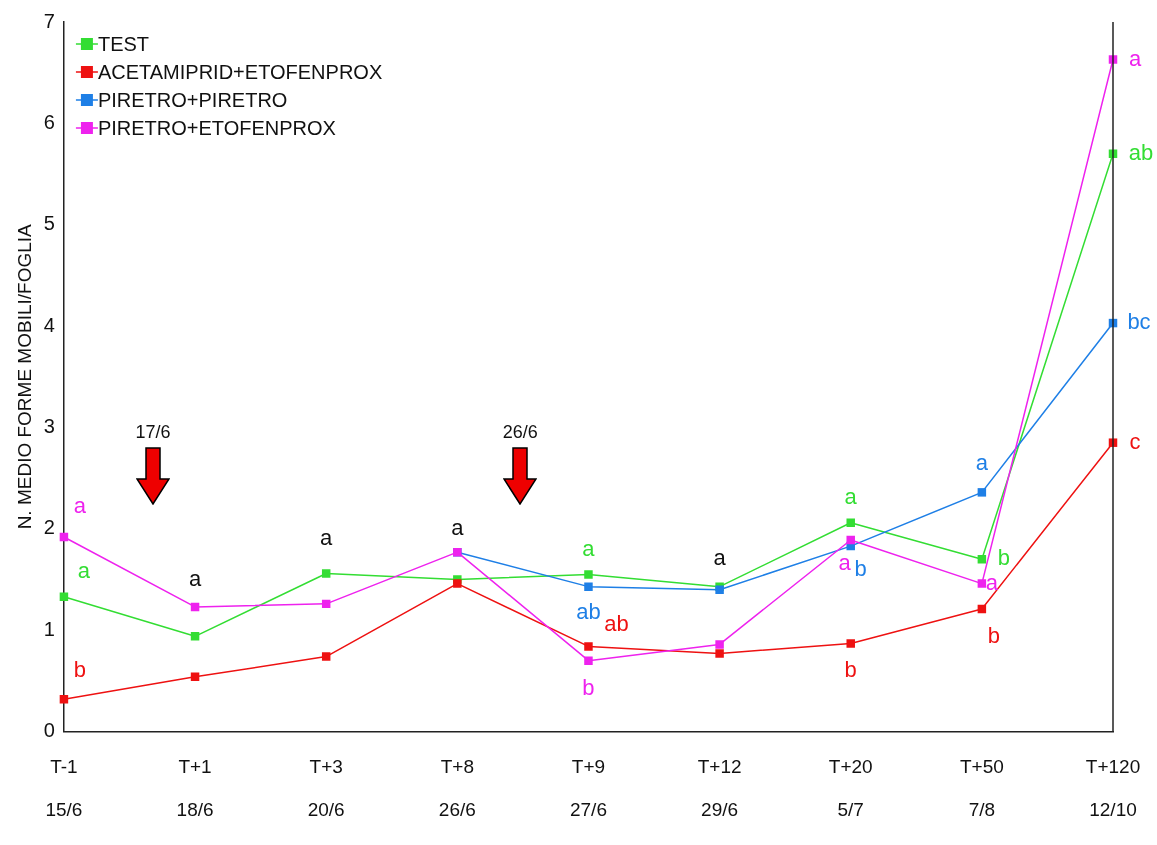  Describe the element at coordinates (326, 788) in the screenshot. I see `x-tick-label: T+3 20/6` at that location.